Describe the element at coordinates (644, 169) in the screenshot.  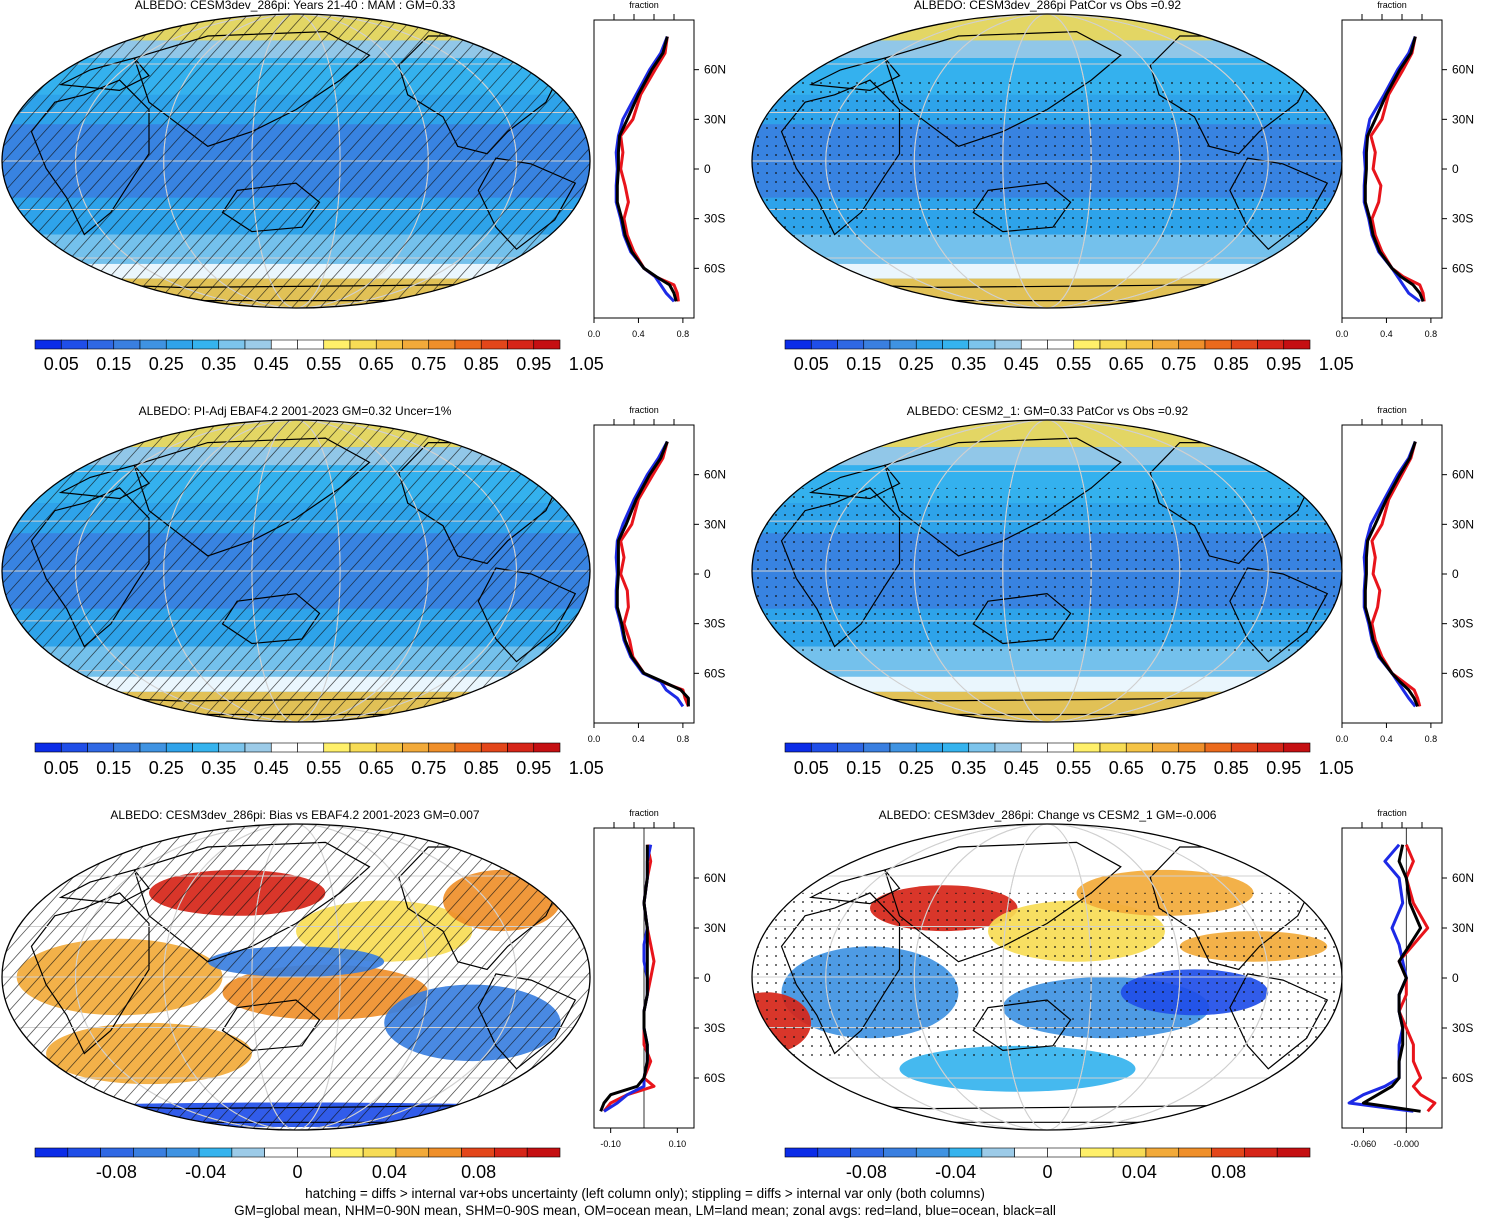
I see `zonal-frame` at that location.